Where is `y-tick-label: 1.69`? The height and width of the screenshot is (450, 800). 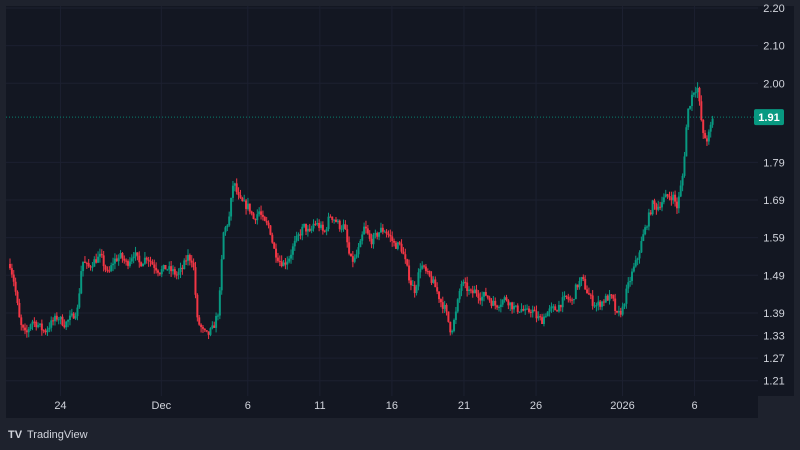
y-tick-label: 1.69 is located at coordinates (773, 201).